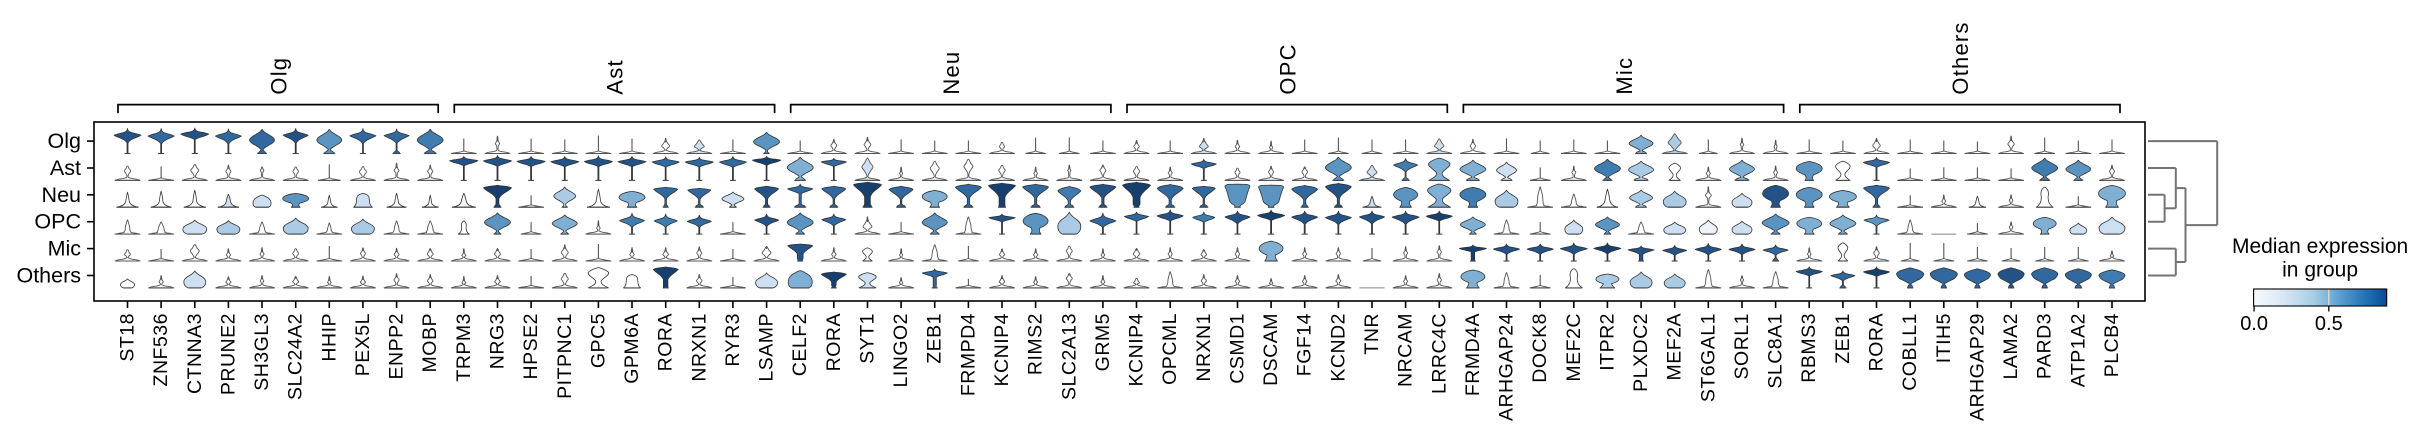  I want to click on svg-text: HPSE2, so click(531, 346).